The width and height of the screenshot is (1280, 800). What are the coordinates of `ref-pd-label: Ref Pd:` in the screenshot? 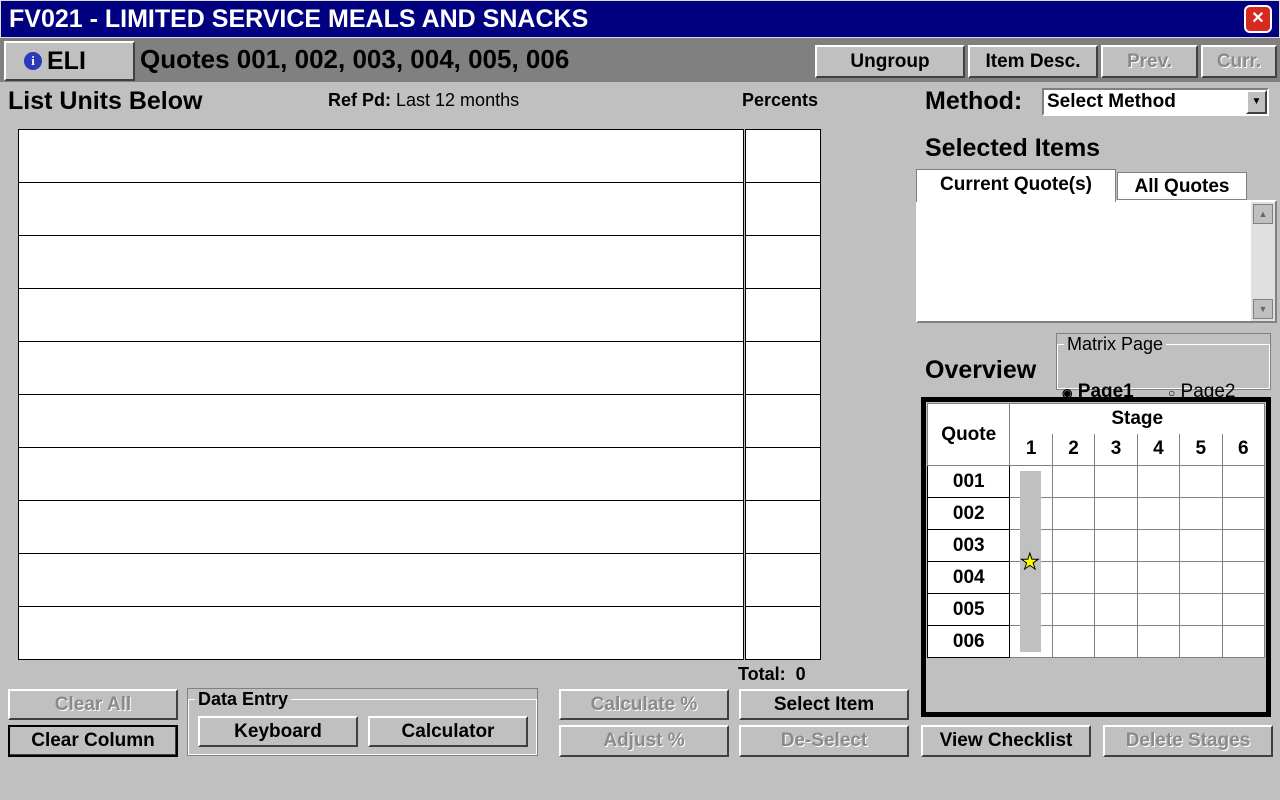 It's located at (359, 100).